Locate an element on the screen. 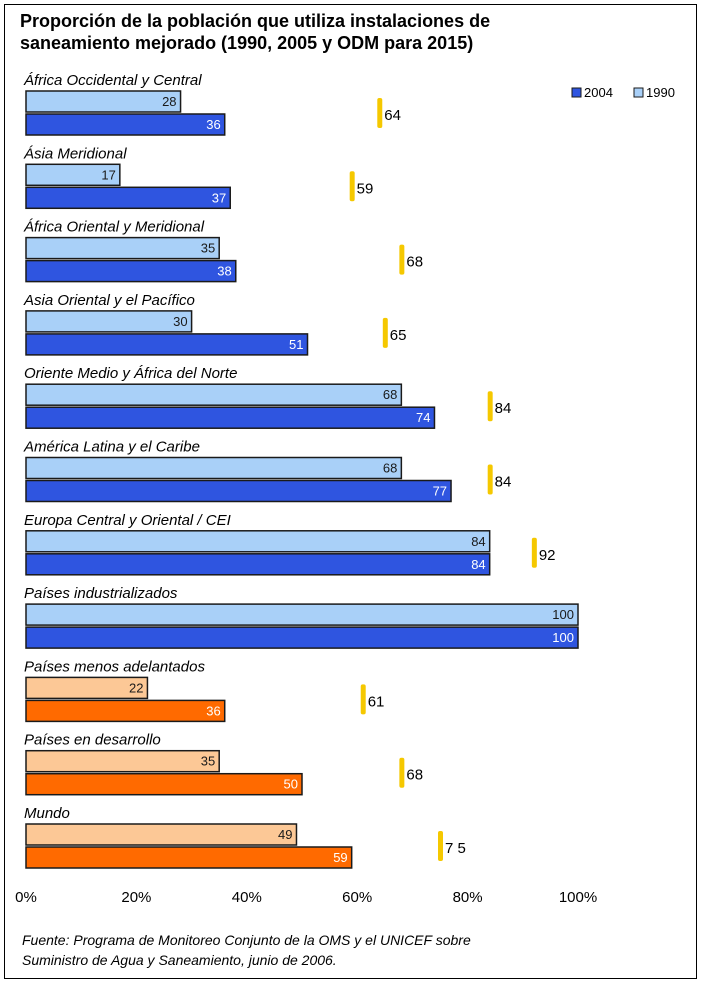 This screenshot has height=983, width=703. bar-value-2004: 50 is located at coordinates (291, 784).